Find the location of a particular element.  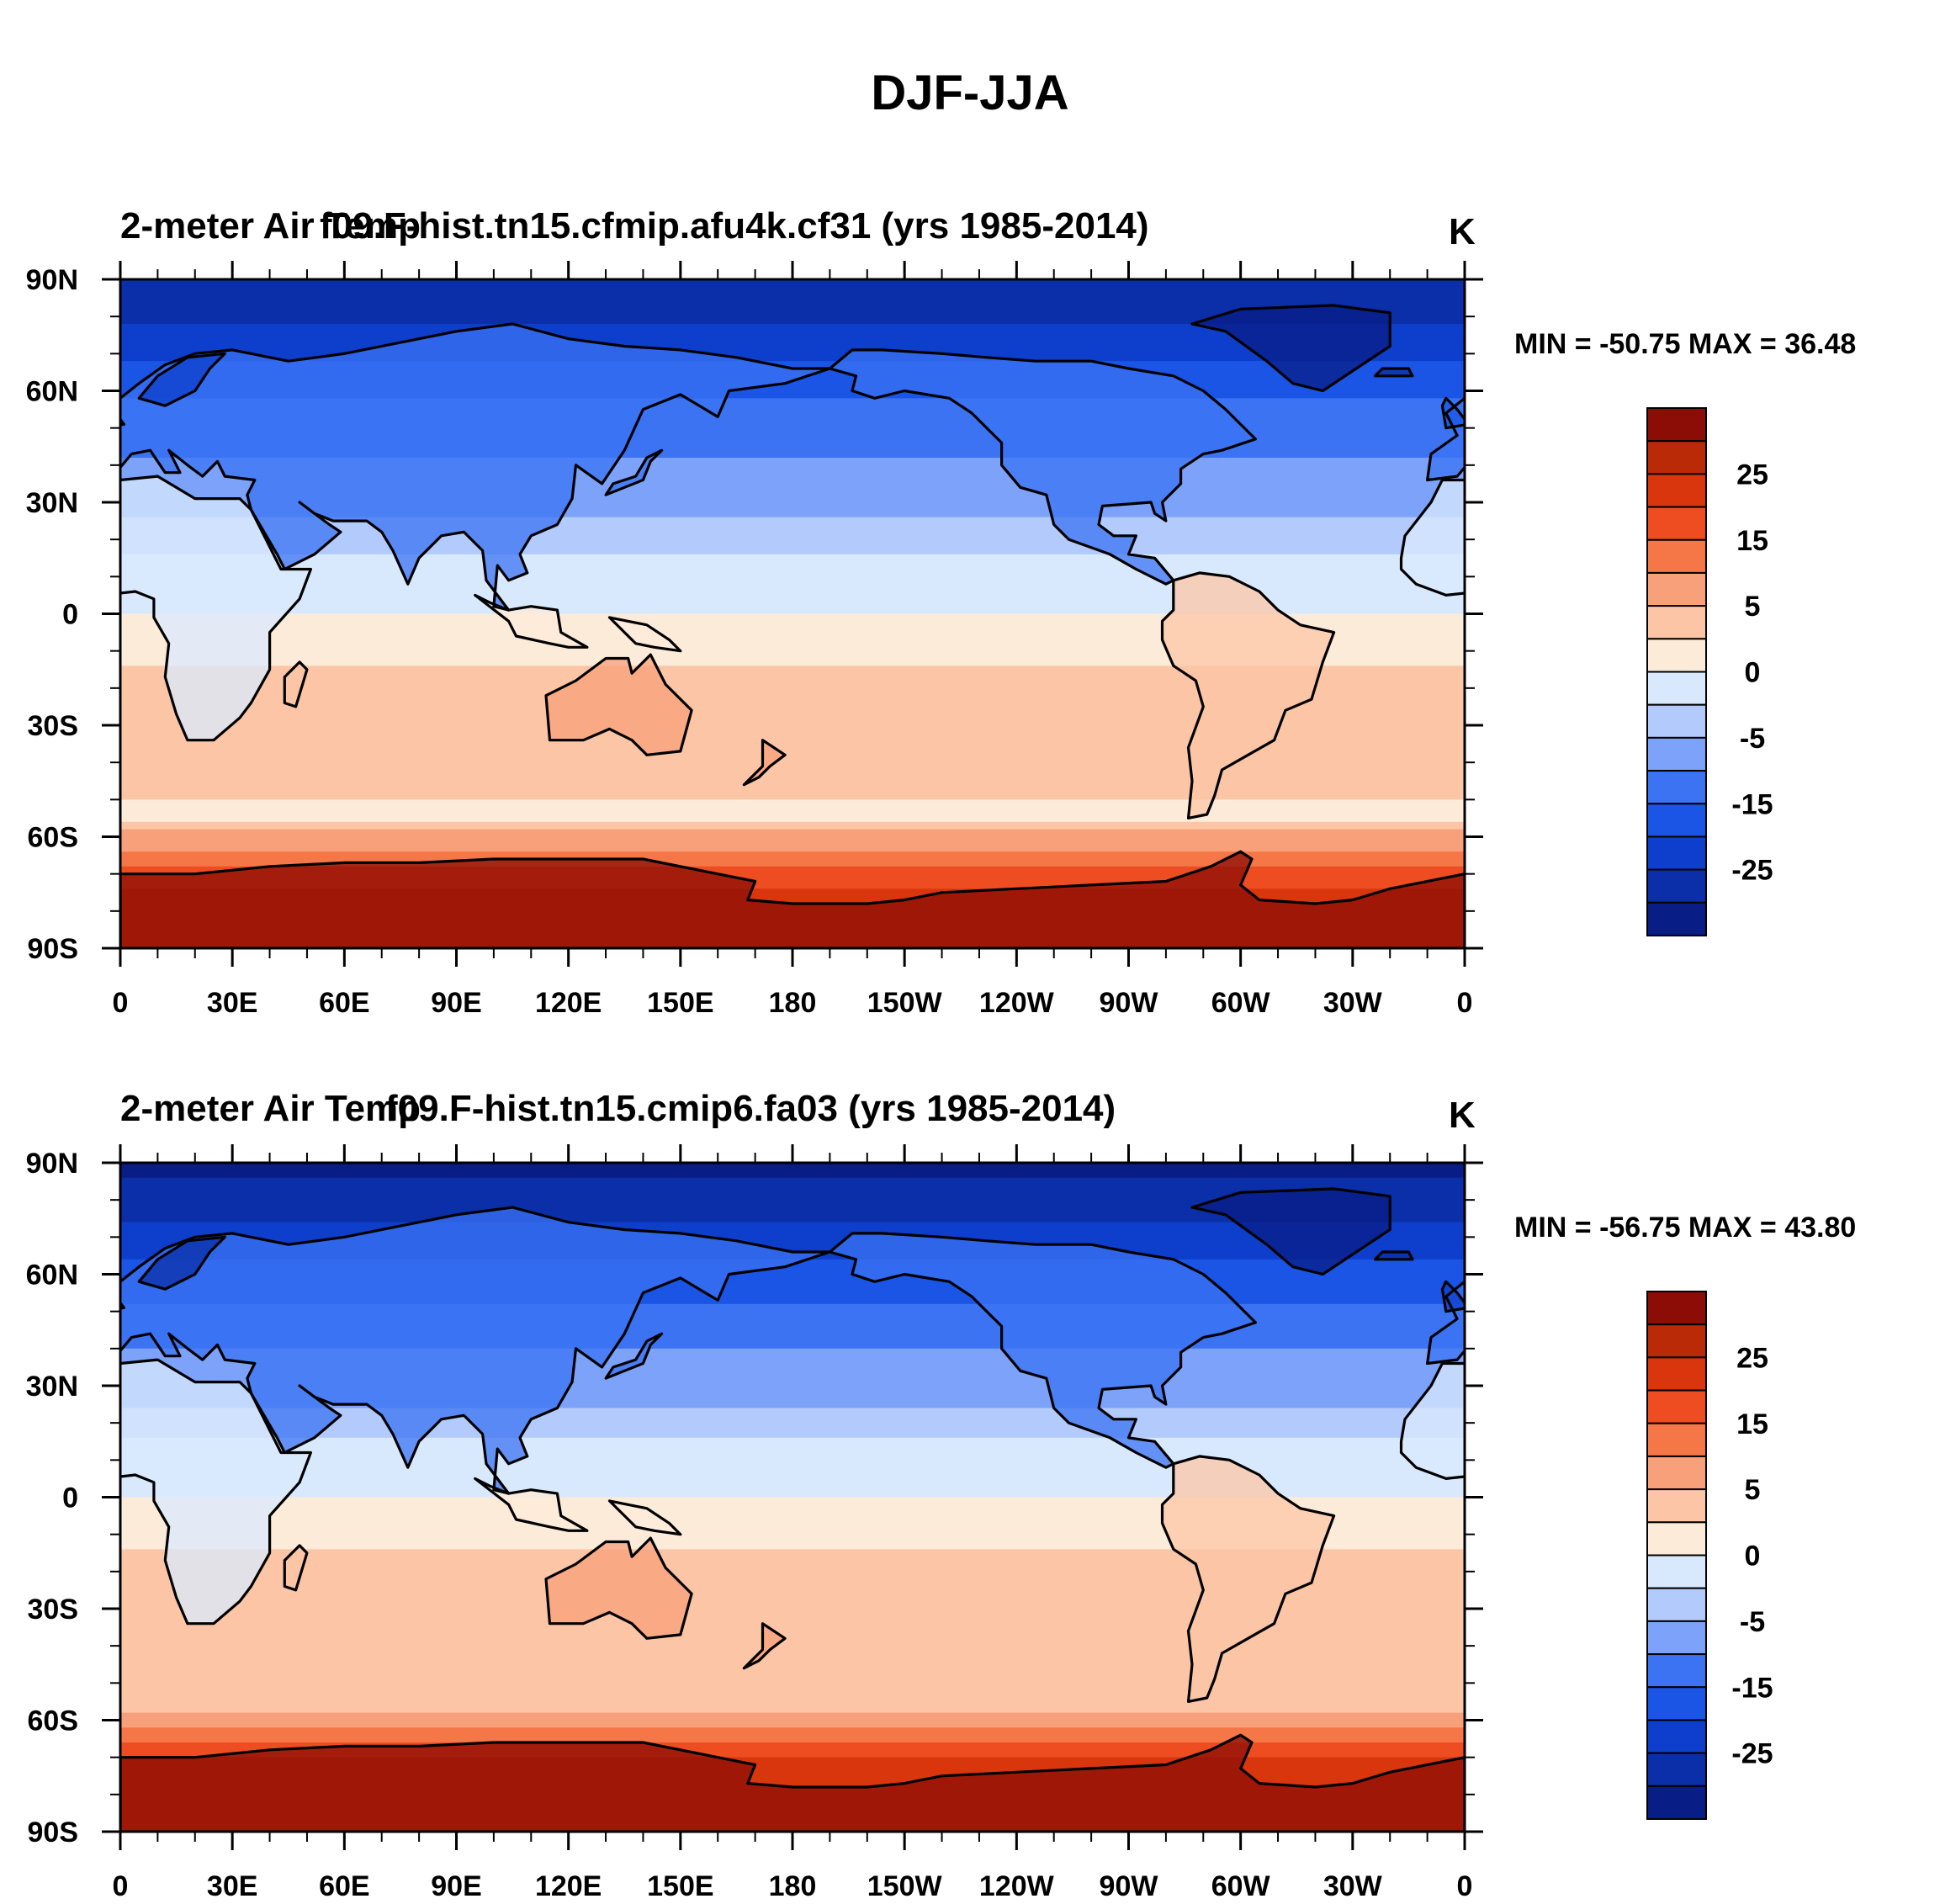

coastline-scandinavia is located at coordinates (1526, 1263).